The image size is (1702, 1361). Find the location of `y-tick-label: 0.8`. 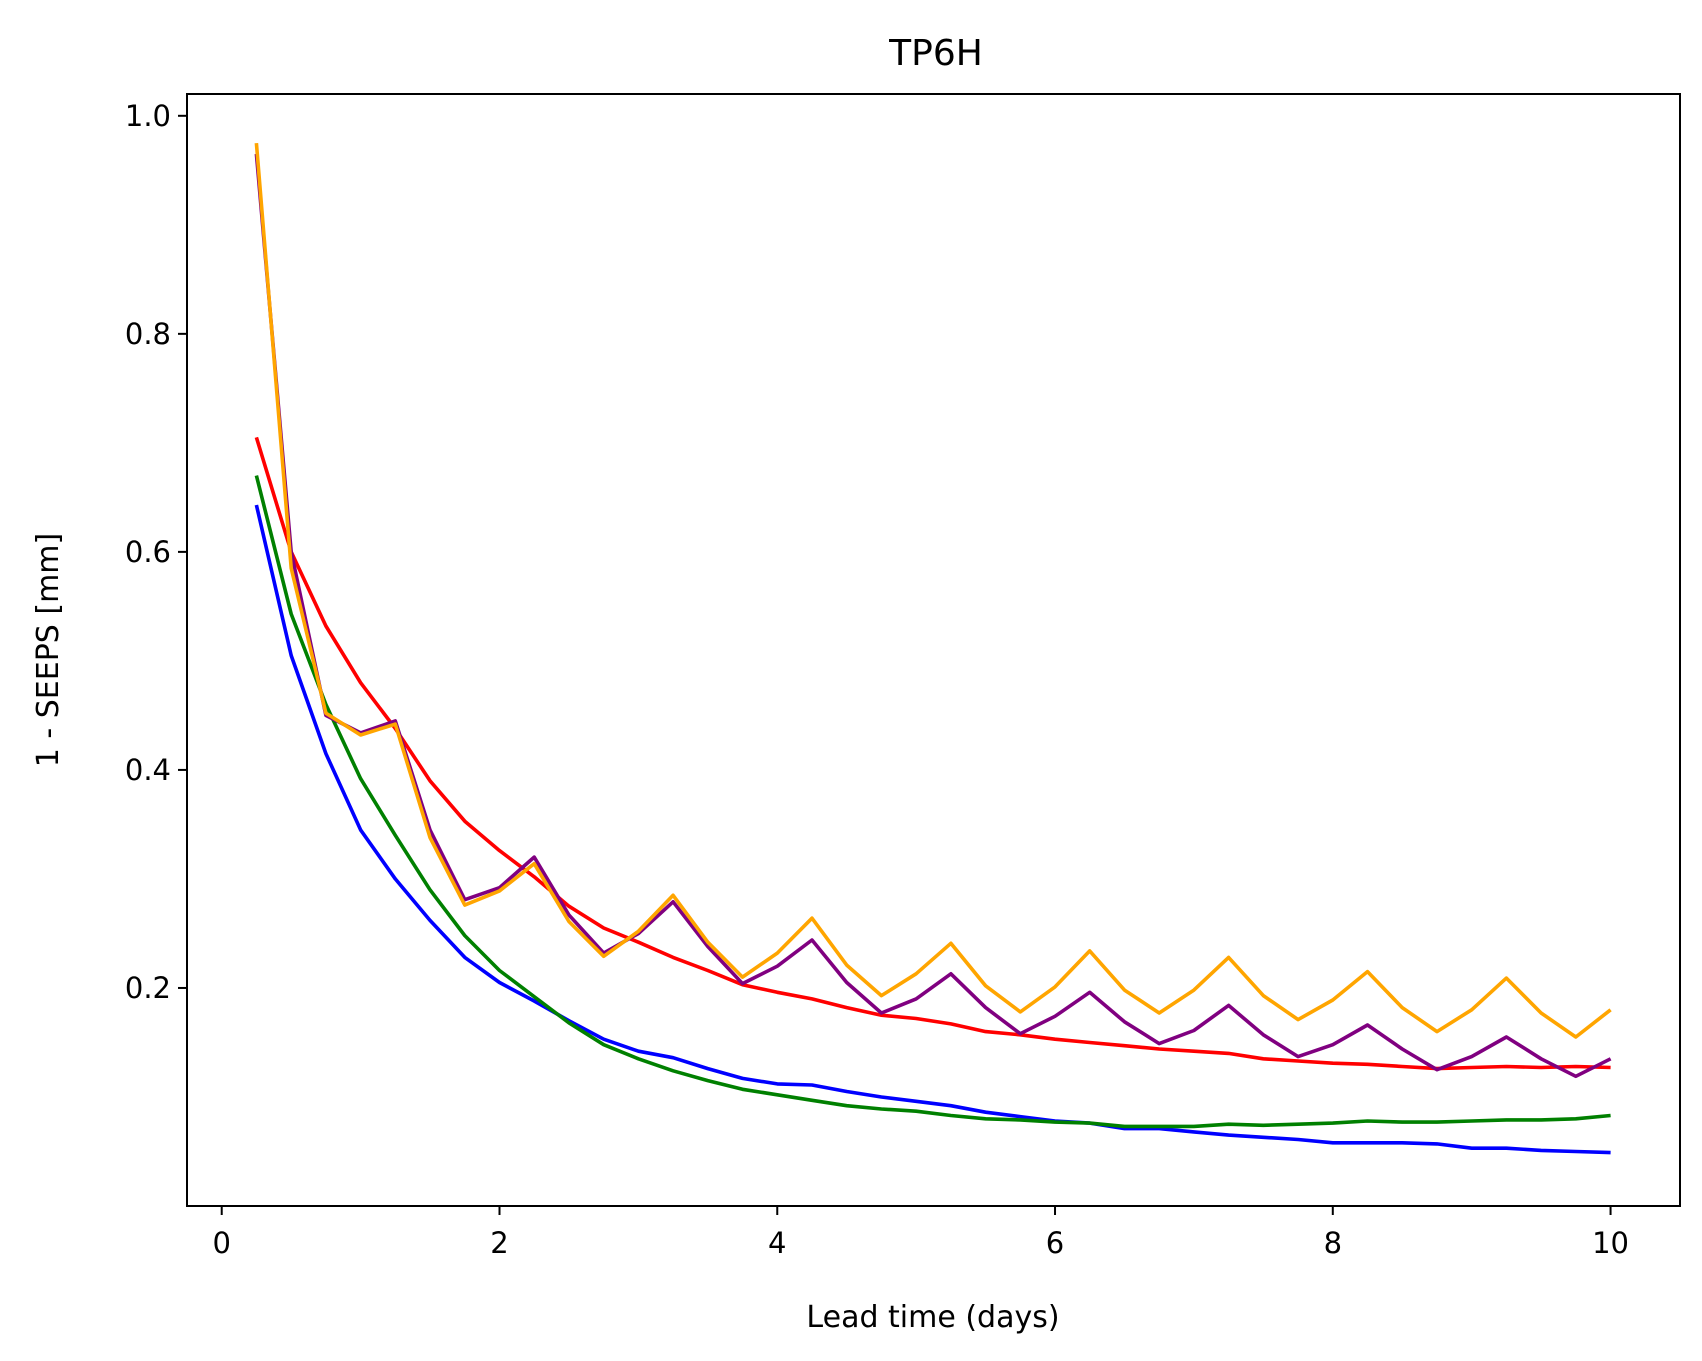

y-tick-label: 0.8 is located at coordinates (148, 334).